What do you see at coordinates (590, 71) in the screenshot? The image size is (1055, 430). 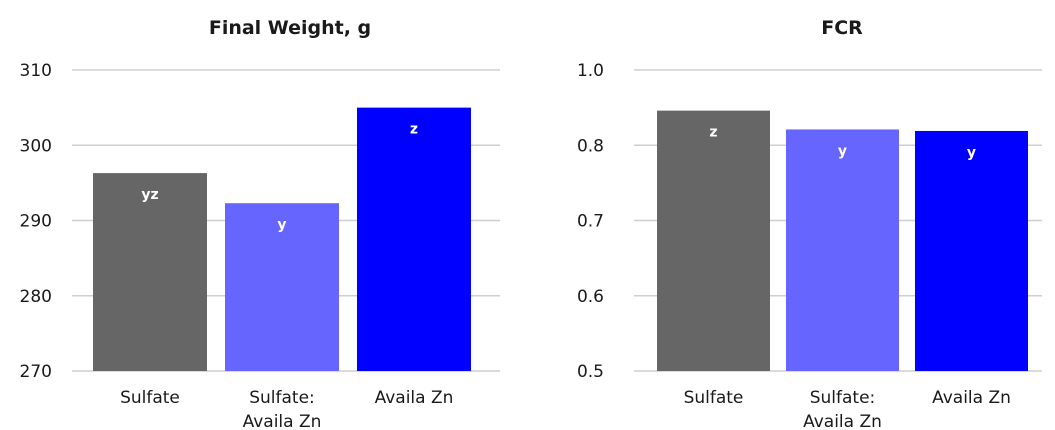 I see `y-tick-label: 1.0` at bounding box center [590, 71].